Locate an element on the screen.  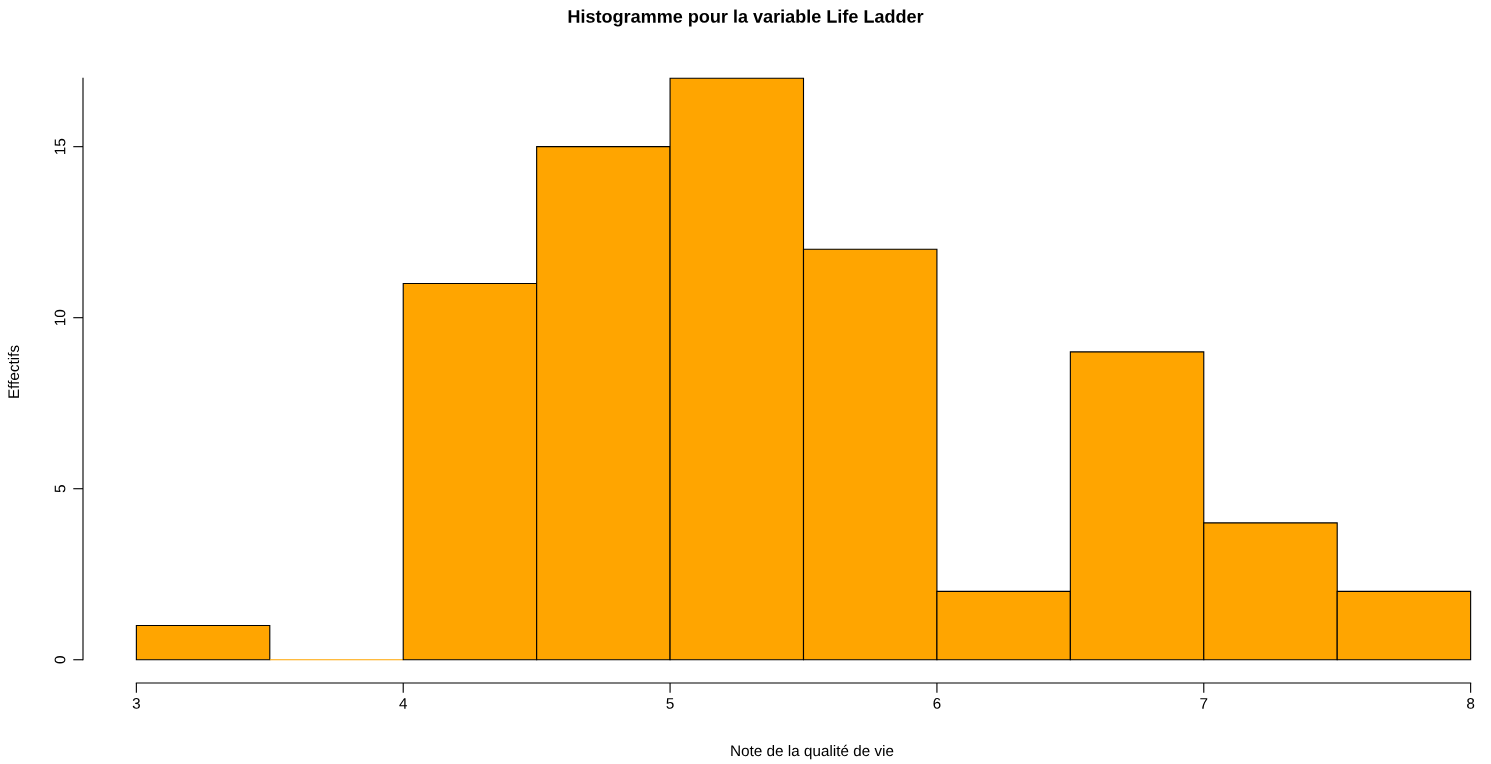
y-tick-label: 5 is located at coordinates (60, 489).